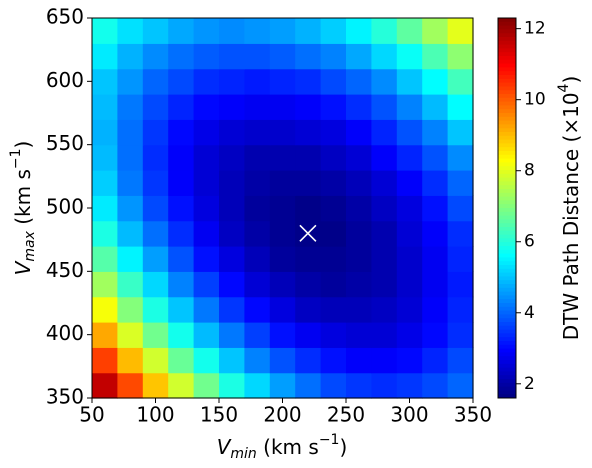 Image resolution: width=592 pixels, height=468 pixels. I want to click on y-tick-label: 600, so click(65, 80).